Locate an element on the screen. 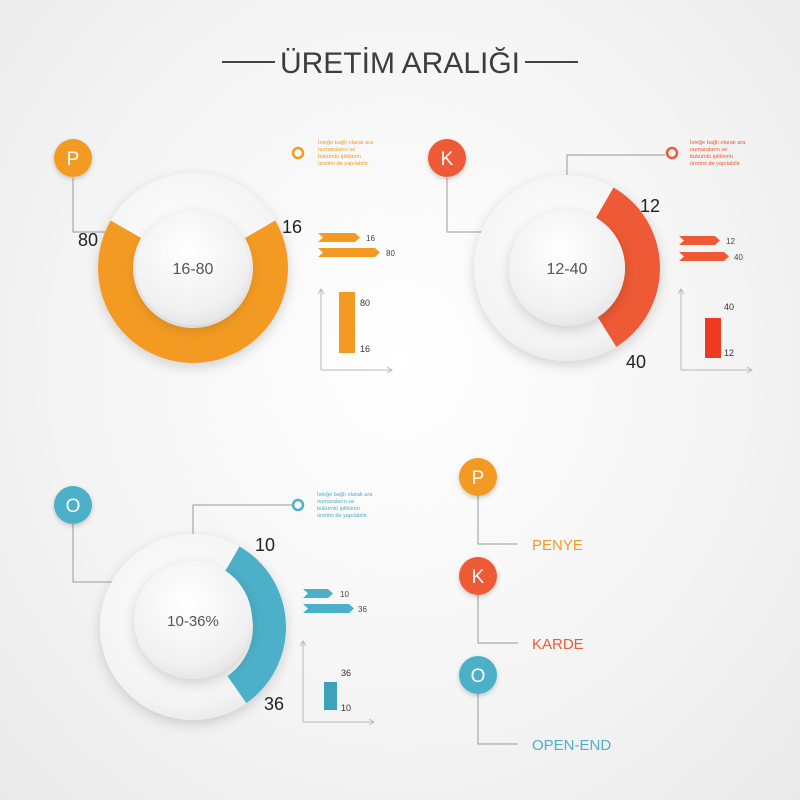 This screenshot has width=800, height=800. donut-penye: 16-80 80 16 is located at coordinates (190, 268).